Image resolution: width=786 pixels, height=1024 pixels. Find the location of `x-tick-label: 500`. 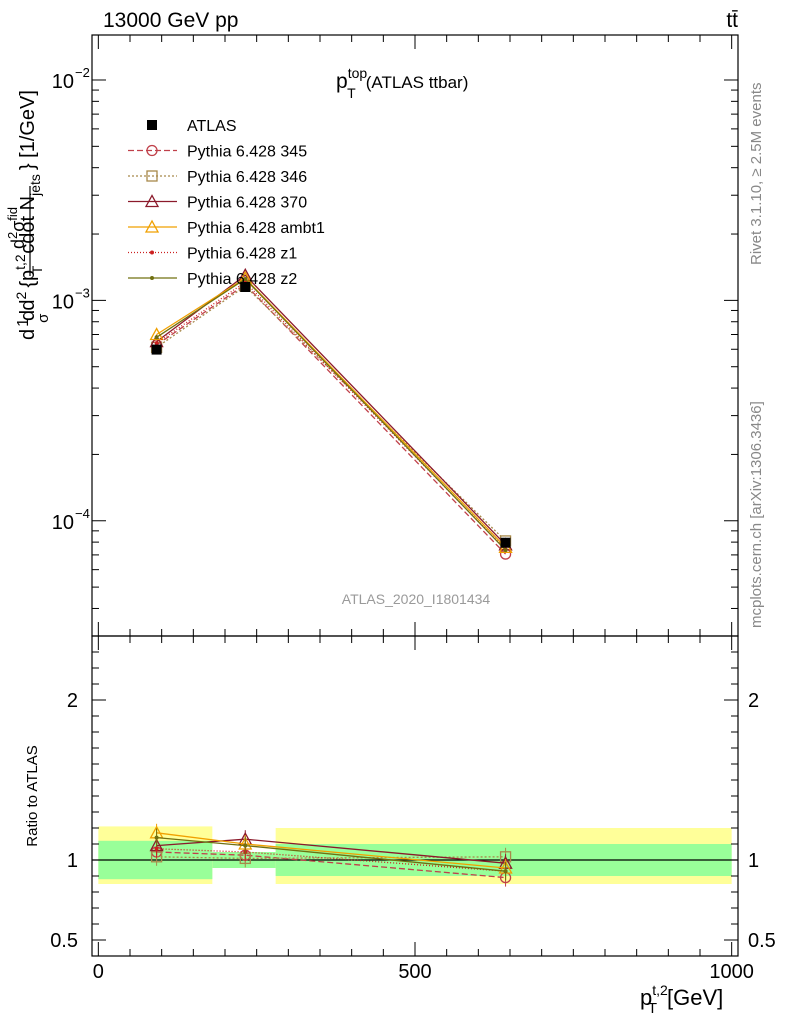

x-tick-label: 500 is located at coordinates (414, 972).